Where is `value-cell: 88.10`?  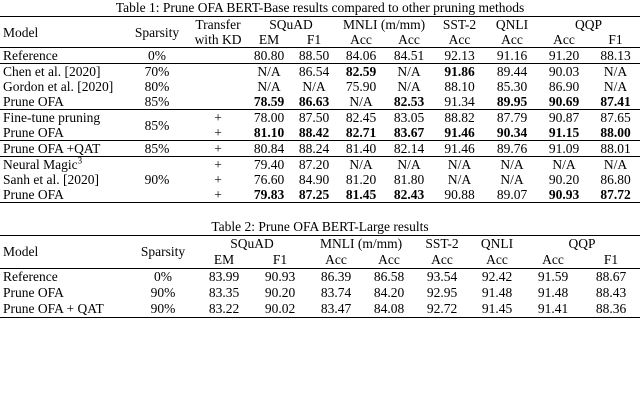 value-cell: 88.10 is located at coordinates (459, 86).